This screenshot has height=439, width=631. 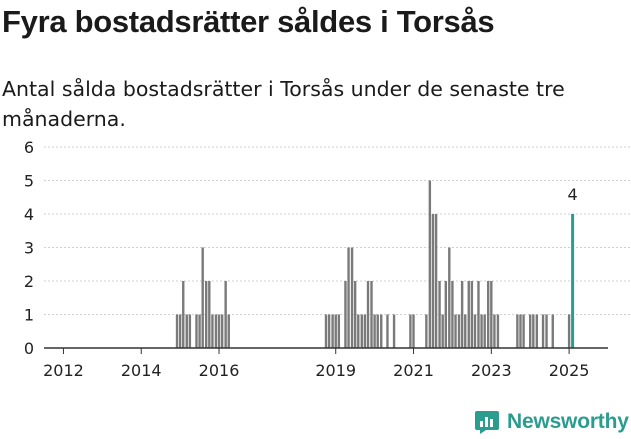 What do you see at coordinates (29, 214) in the screenshot?
I see `y-tick-label: 4` at bounding box center [29, 214].